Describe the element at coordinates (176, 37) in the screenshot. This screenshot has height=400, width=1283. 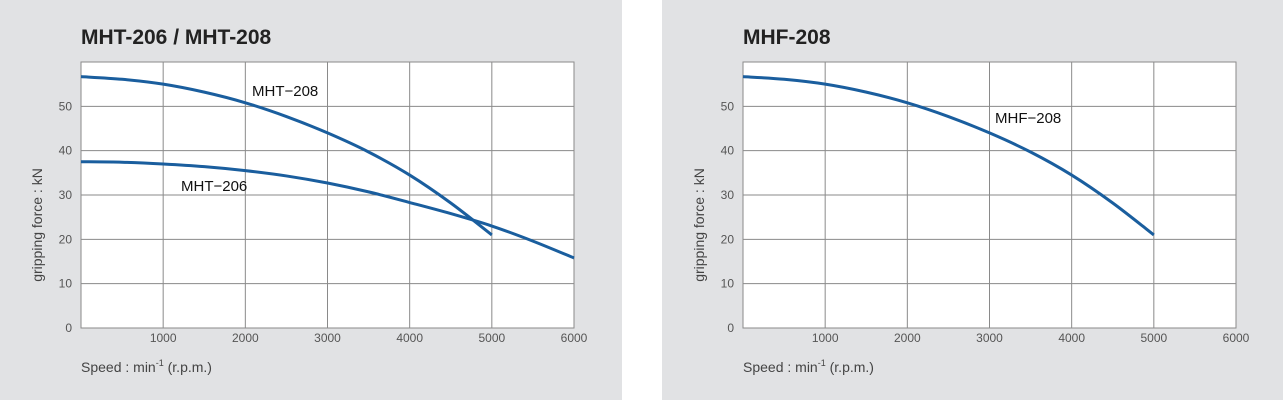
I see `chart-title: MHT-206 / MHT-208` at that location.